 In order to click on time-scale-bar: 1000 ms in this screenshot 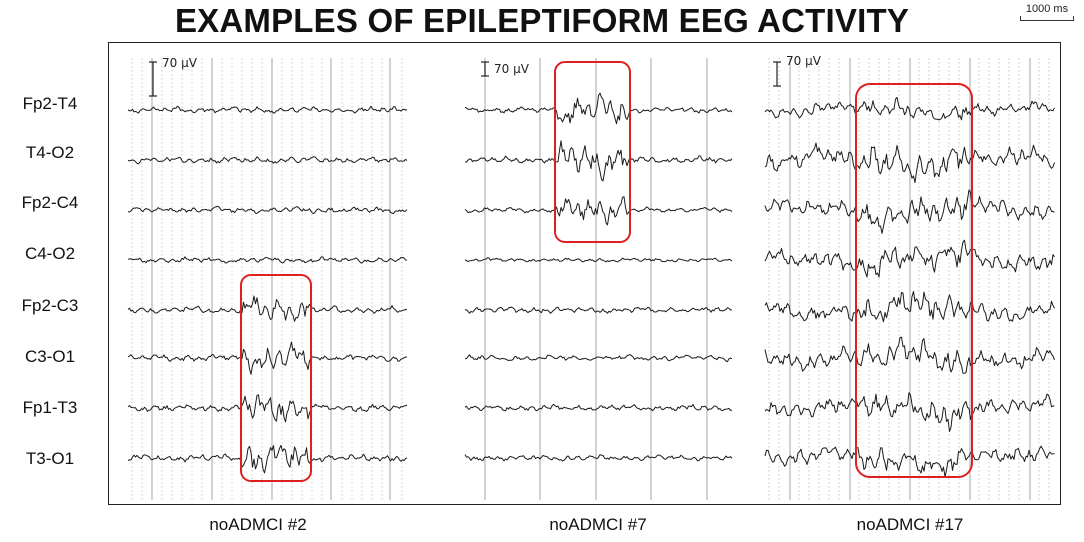, I will do `click(1047, 13)`.